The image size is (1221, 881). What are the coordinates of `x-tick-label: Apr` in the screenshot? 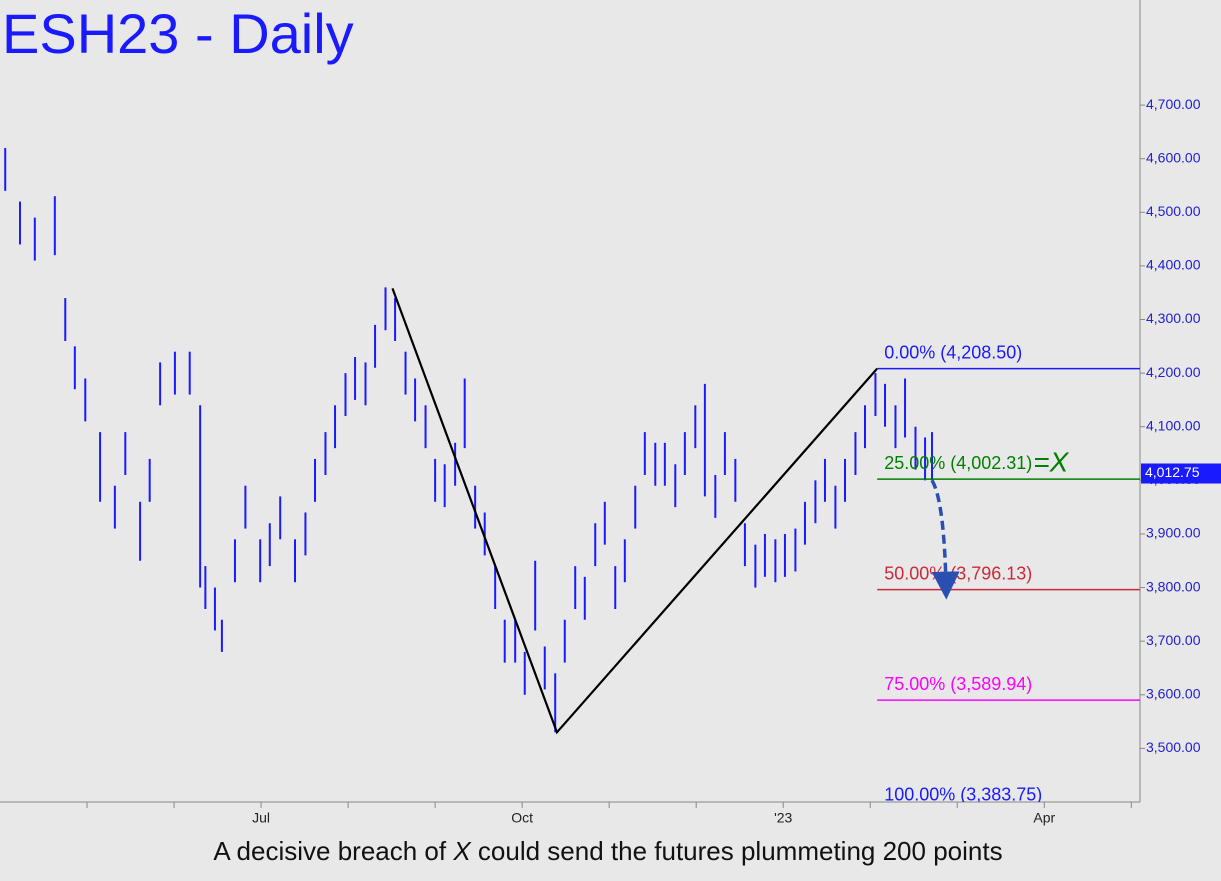 It's located at (1044, 818).